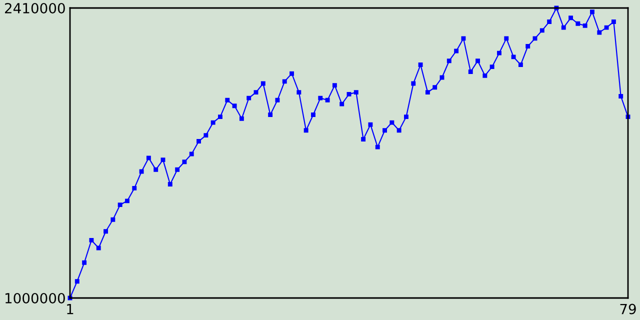  I want to click on x-tick-label: 1, so click(70, 309).